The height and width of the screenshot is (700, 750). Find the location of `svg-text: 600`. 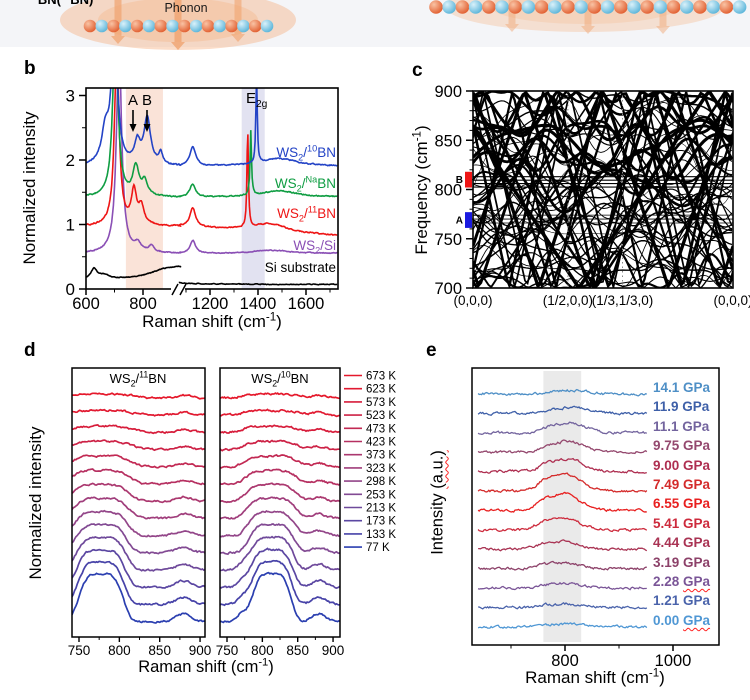

svg-text: 600 is located at coordinates (86, 304).